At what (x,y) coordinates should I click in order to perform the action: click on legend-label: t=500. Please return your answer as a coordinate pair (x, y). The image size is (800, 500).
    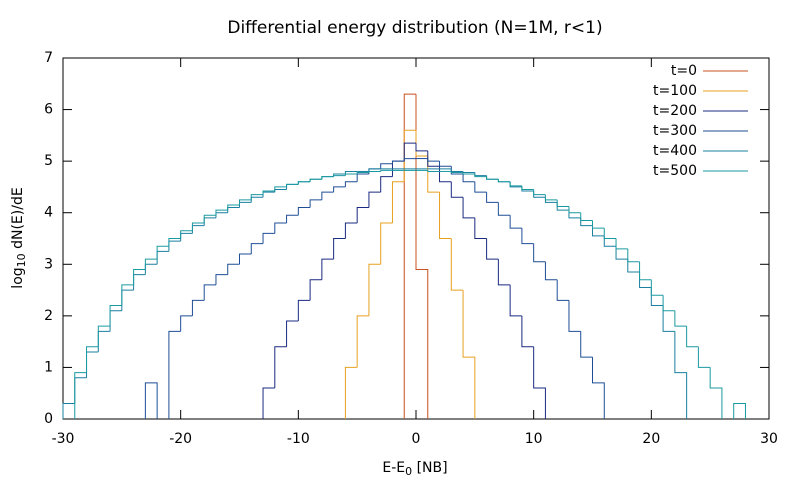
    Looking at the image, I should click on (675, 171).